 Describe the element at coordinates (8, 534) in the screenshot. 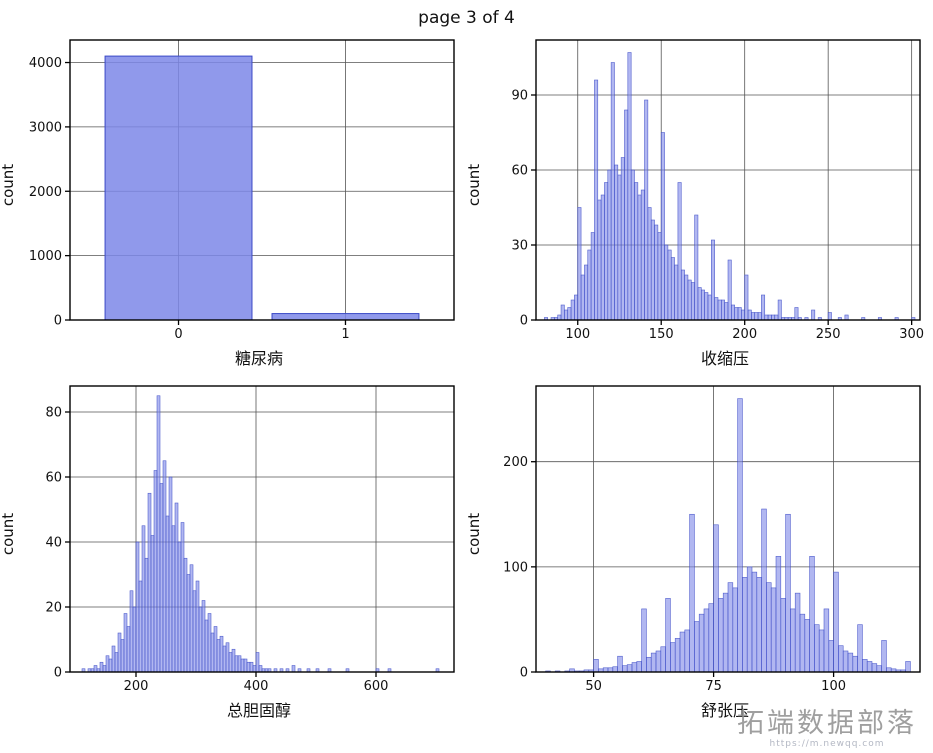

I see `y-axis-label-cholesterol: count` at that location.